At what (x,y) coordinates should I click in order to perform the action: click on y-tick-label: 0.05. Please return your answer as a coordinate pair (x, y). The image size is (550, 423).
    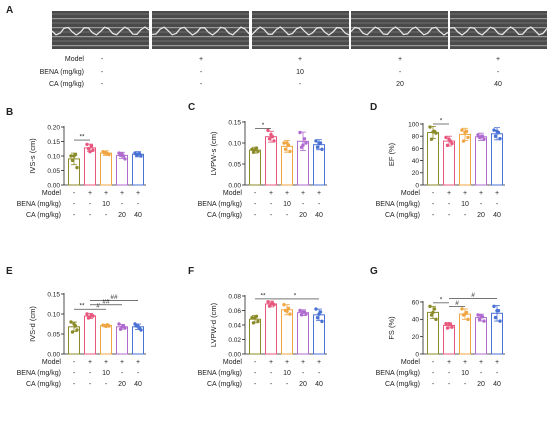
    Looking at the image, I should click on (53, 171).